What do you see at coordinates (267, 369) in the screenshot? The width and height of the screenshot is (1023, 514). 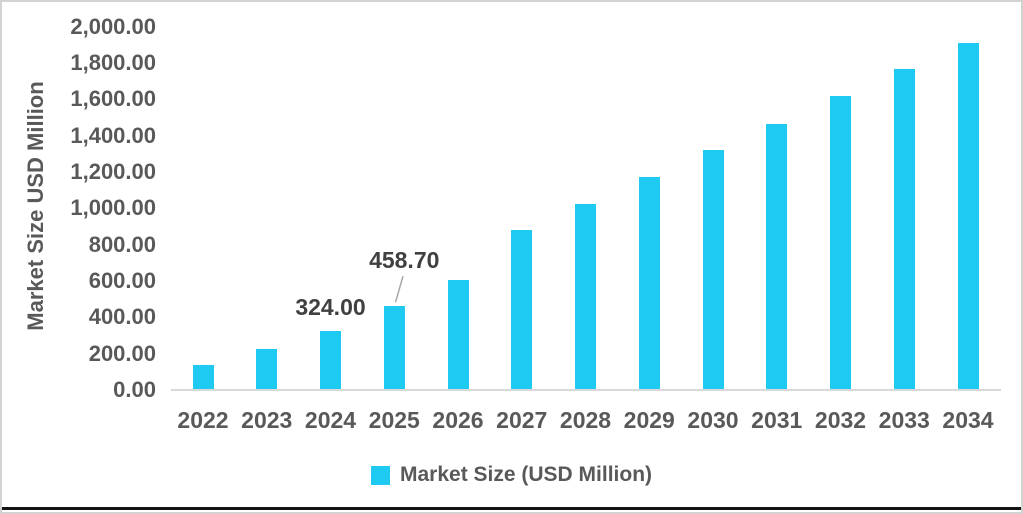 I see `bar-2023` at bounding box center [267, 369].